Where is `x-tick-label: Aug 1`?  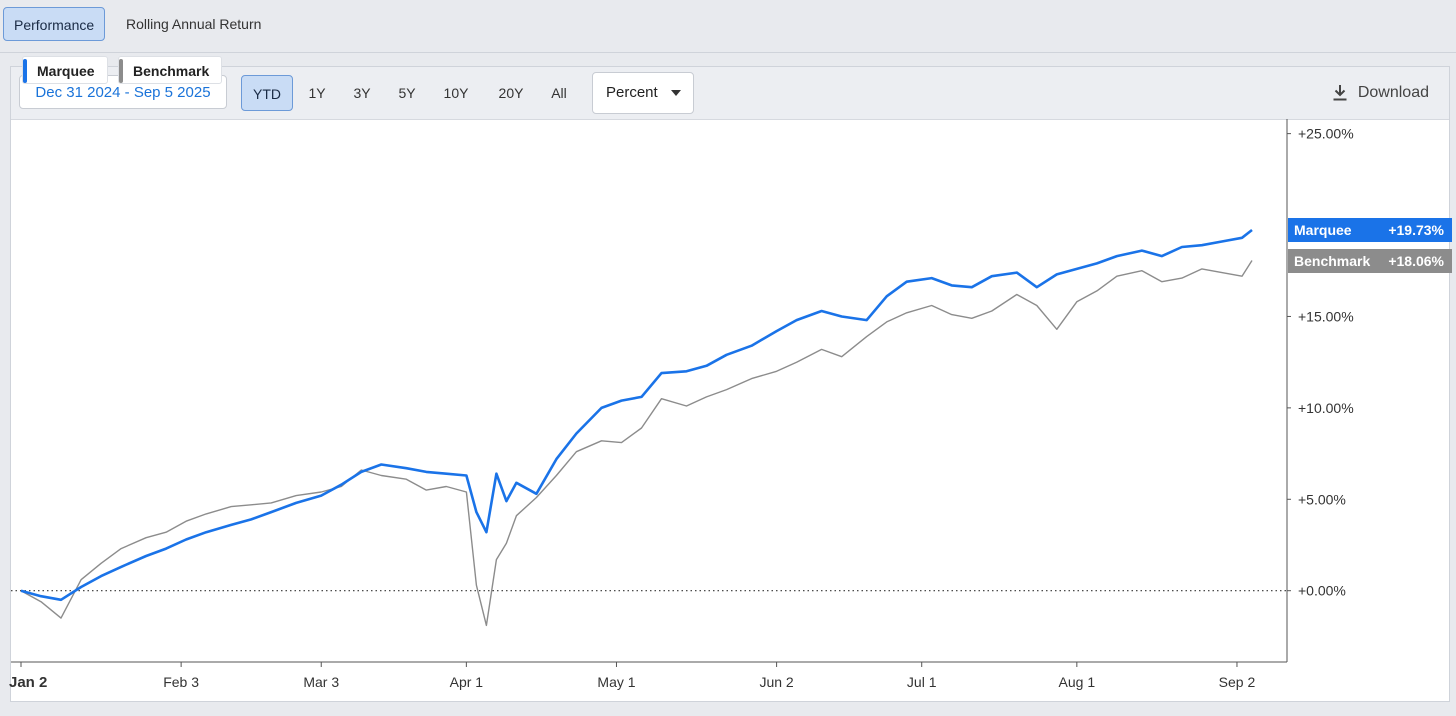
x-tick-label: Aug 1 is located at coordinates (1077, 682).